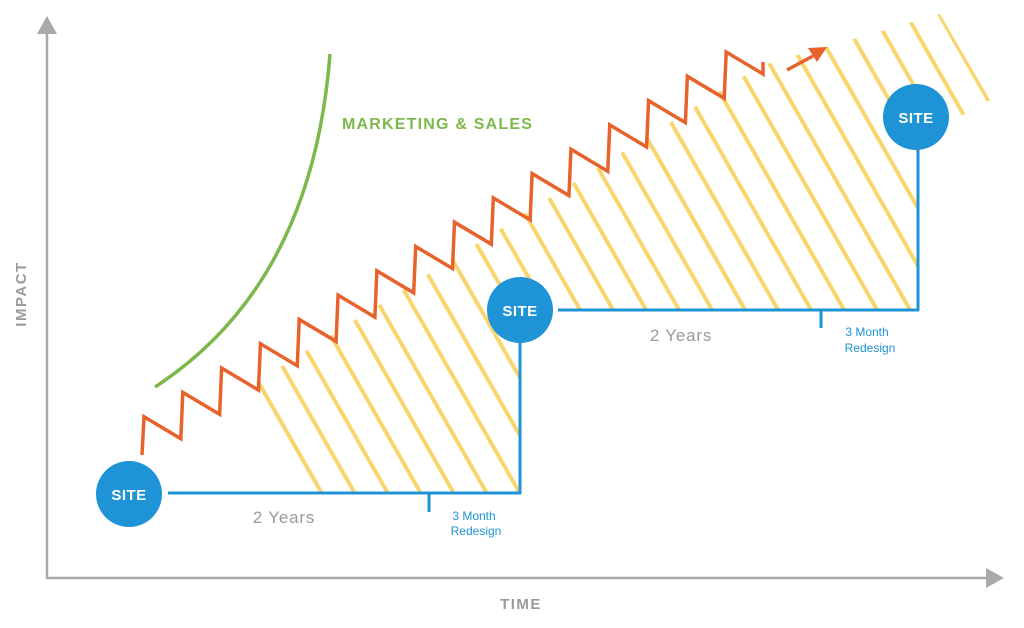  I want to click on site-label-2: SITE, so click(519, 311).